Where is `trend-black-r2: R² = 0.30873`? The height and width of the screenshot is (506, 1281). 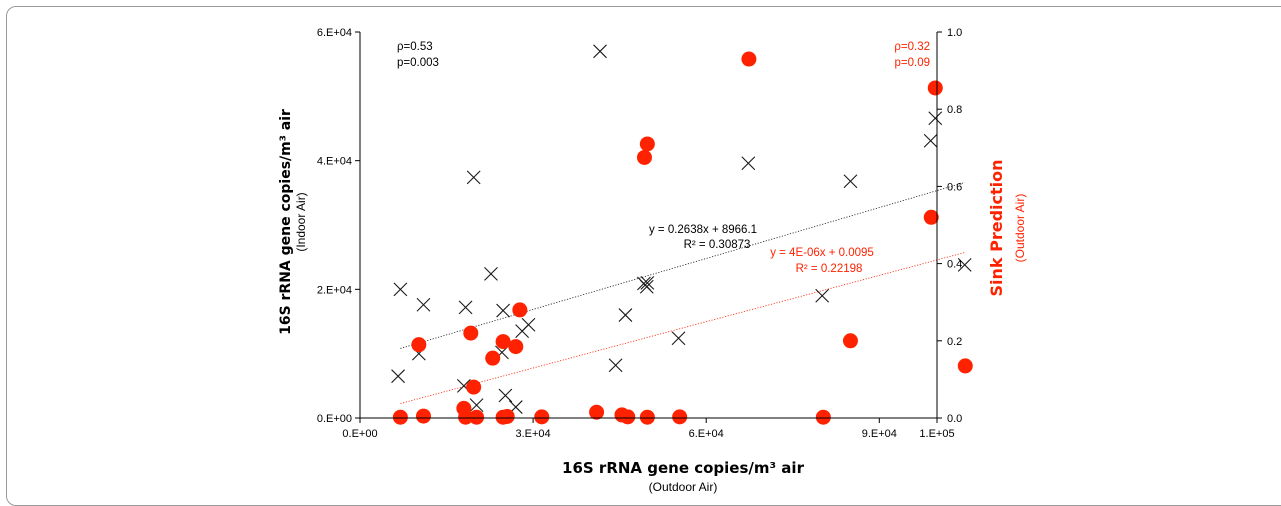
trend-black-r2: R² = 0.30873 is located at coordinates (717, 245).